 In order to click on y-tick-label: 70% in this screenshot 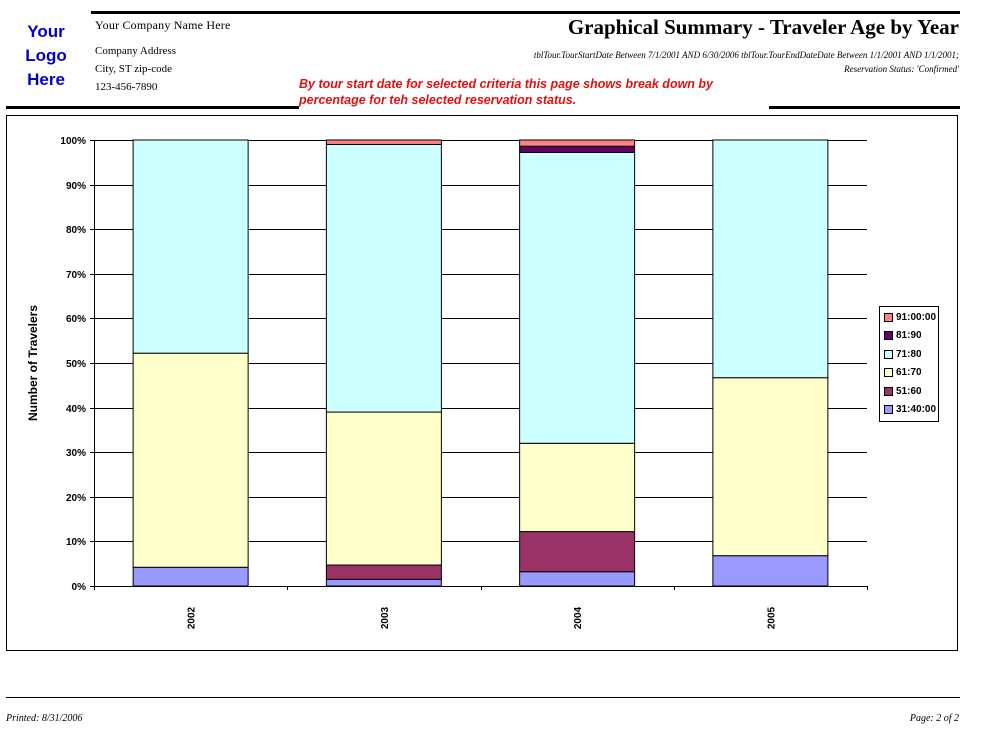, I will do `click(76, 275)`.